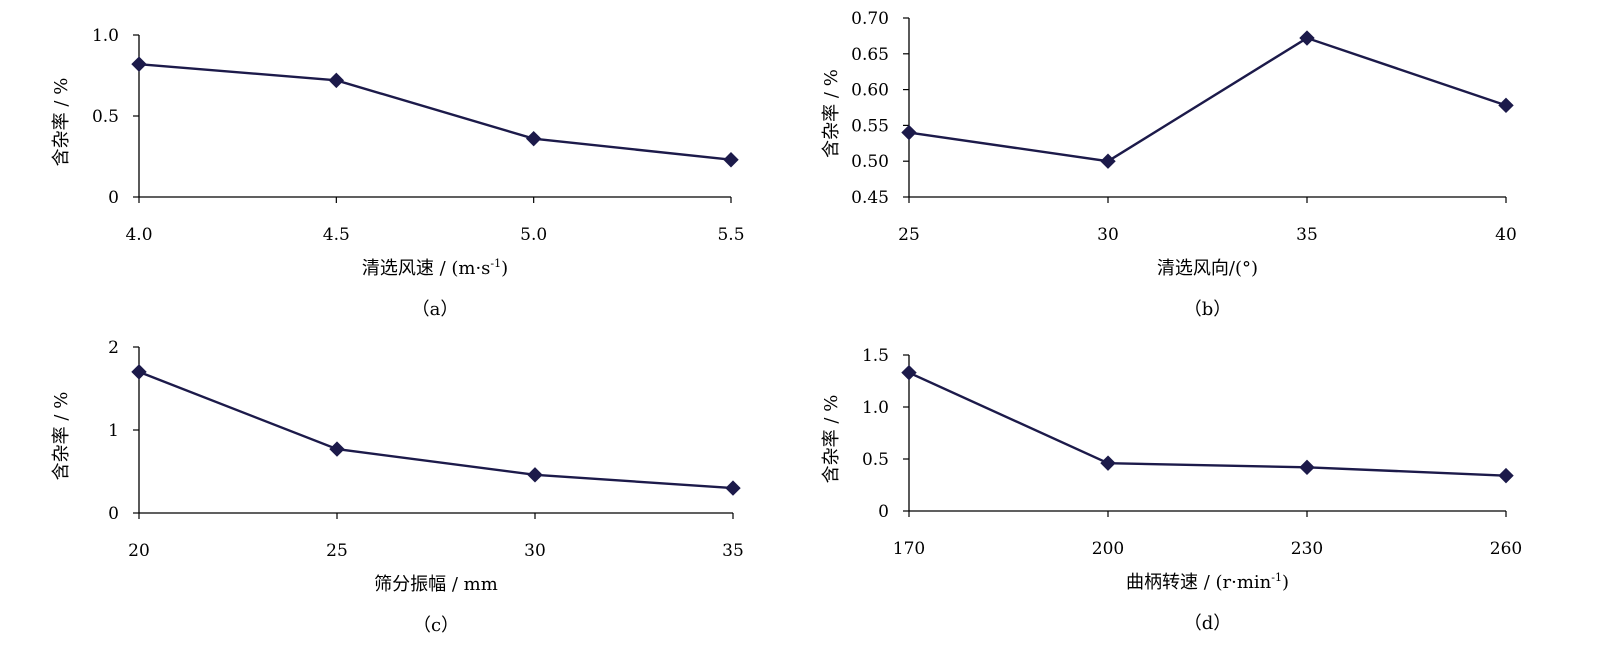 The height and width of the screenshot is (654, 1600). I want to click on x-tick-label: 4.5, so click(336, 235).